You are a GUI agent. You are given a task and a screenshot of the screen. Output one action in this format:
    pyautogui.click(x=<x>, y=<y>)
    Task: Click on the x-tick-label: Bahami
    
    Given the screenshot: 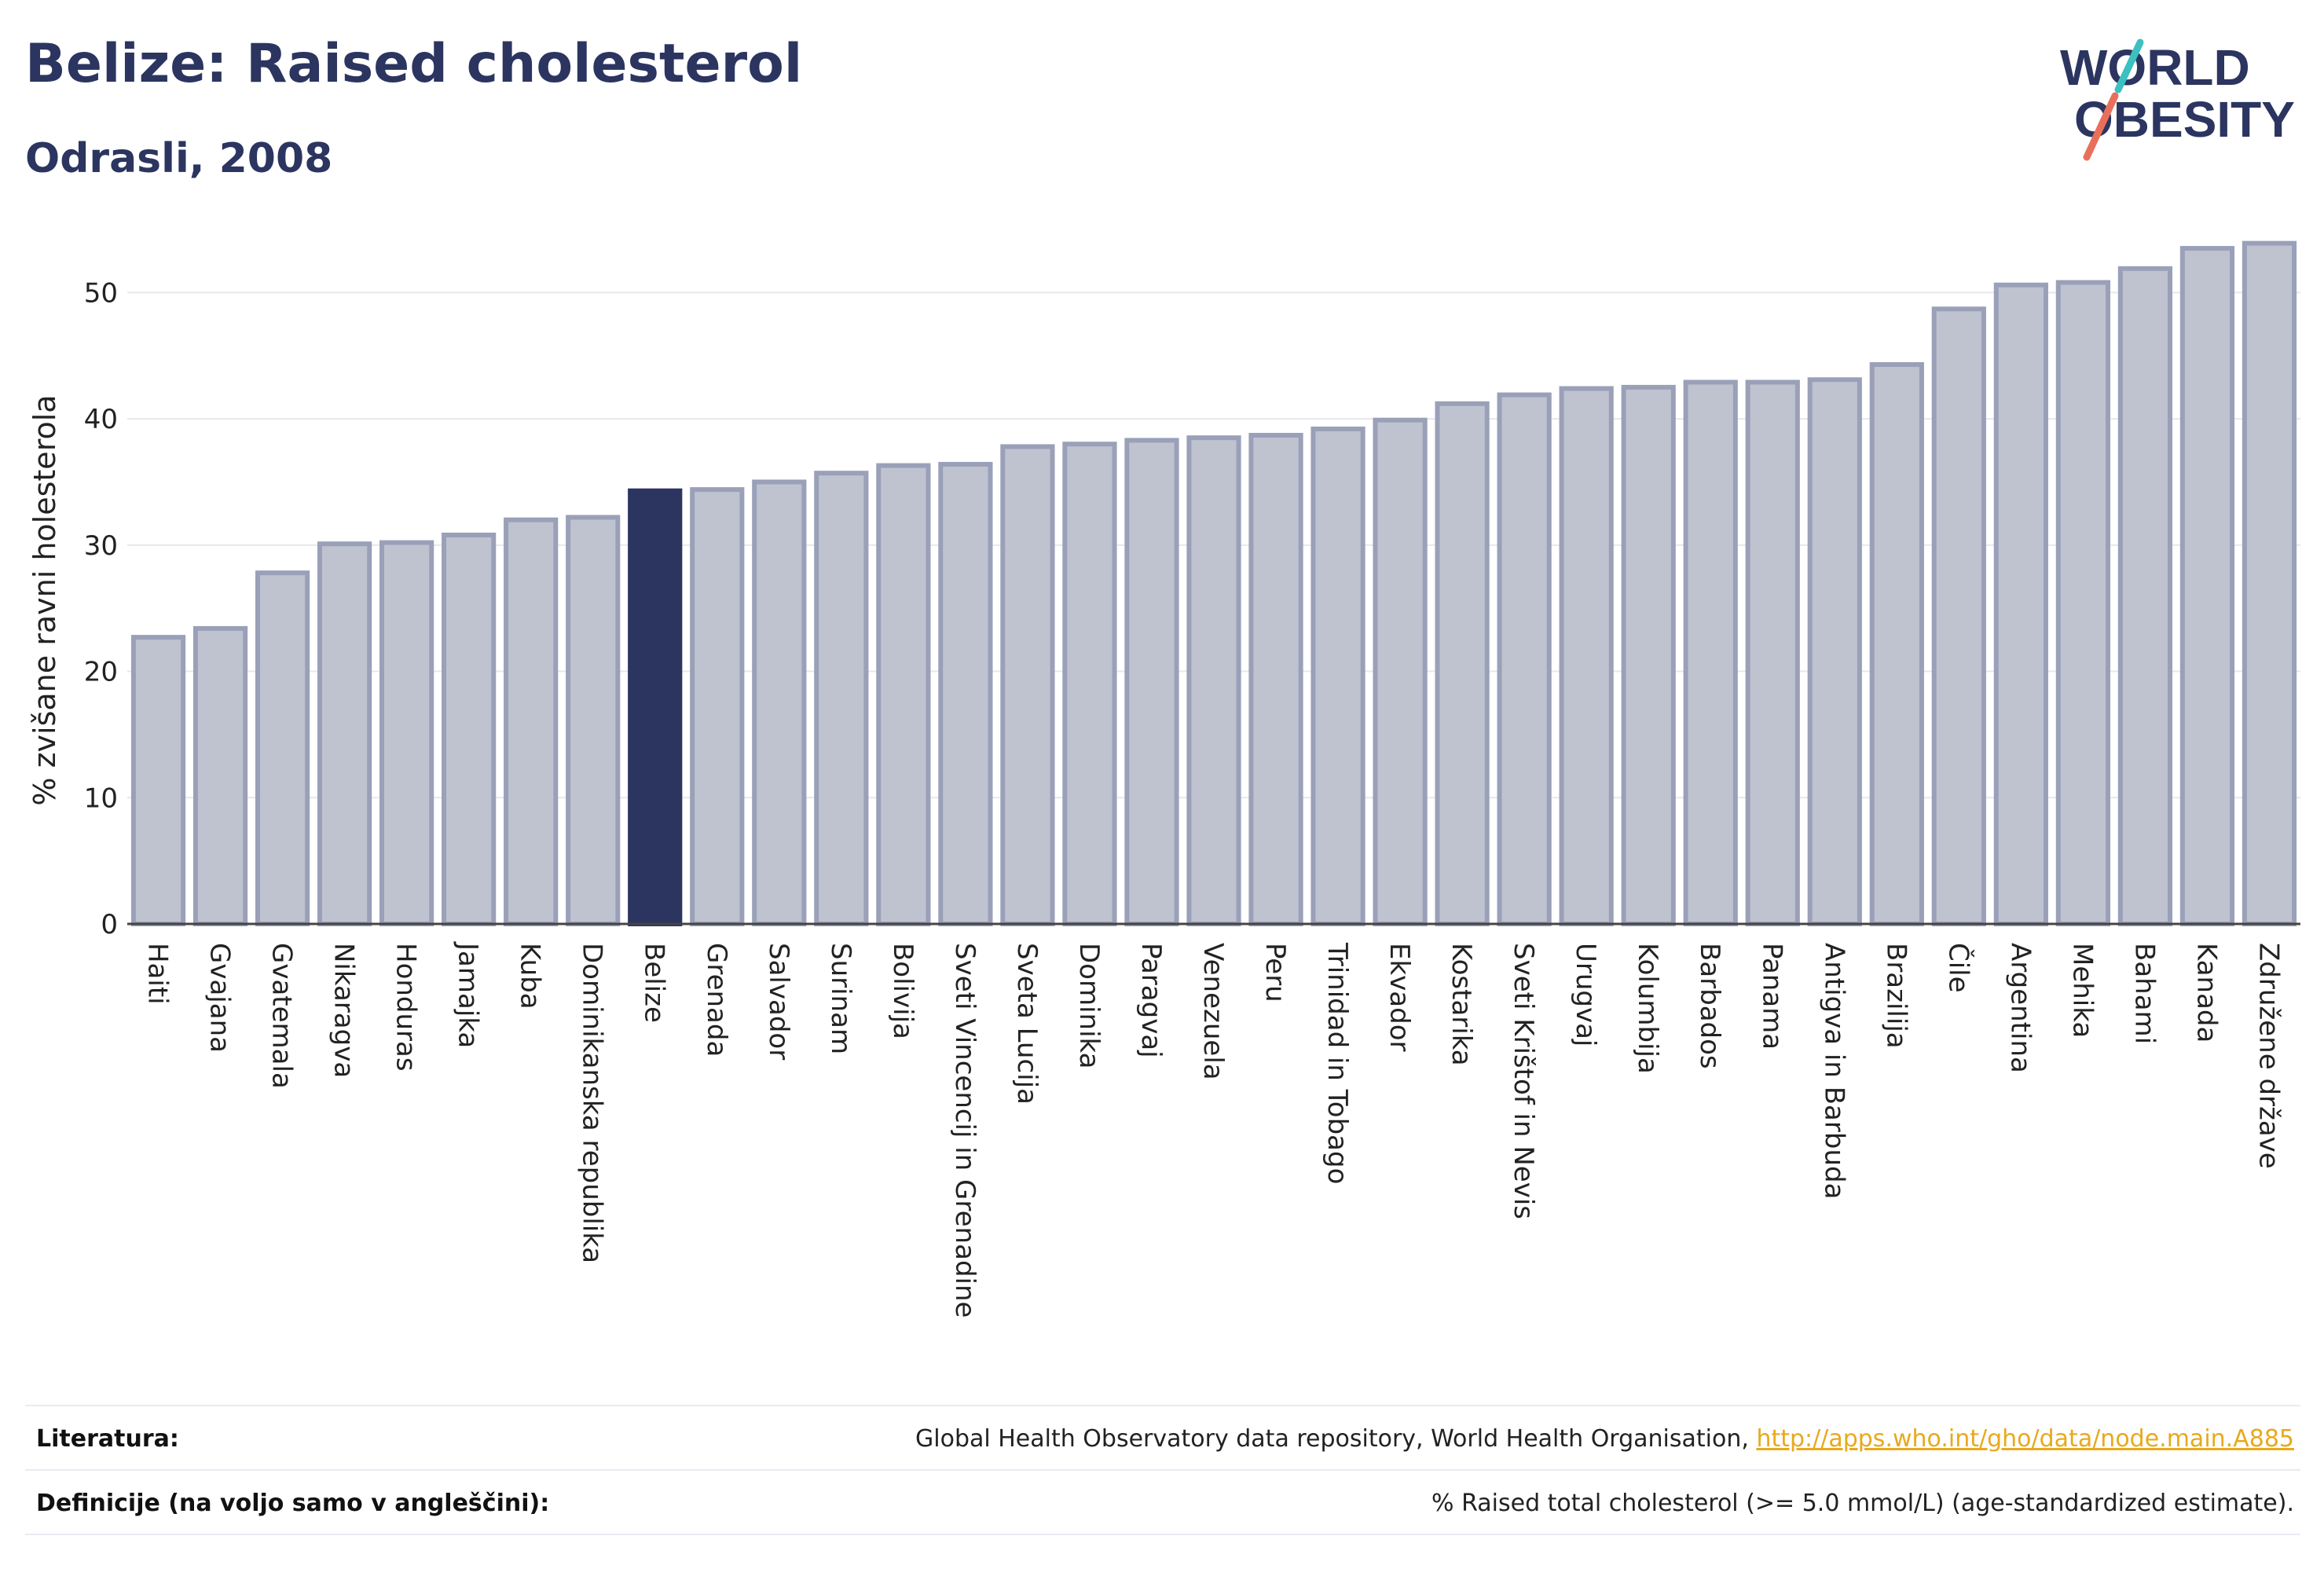 What is the action you would take?
    pyautogui.click(x=2144, y=993)
    